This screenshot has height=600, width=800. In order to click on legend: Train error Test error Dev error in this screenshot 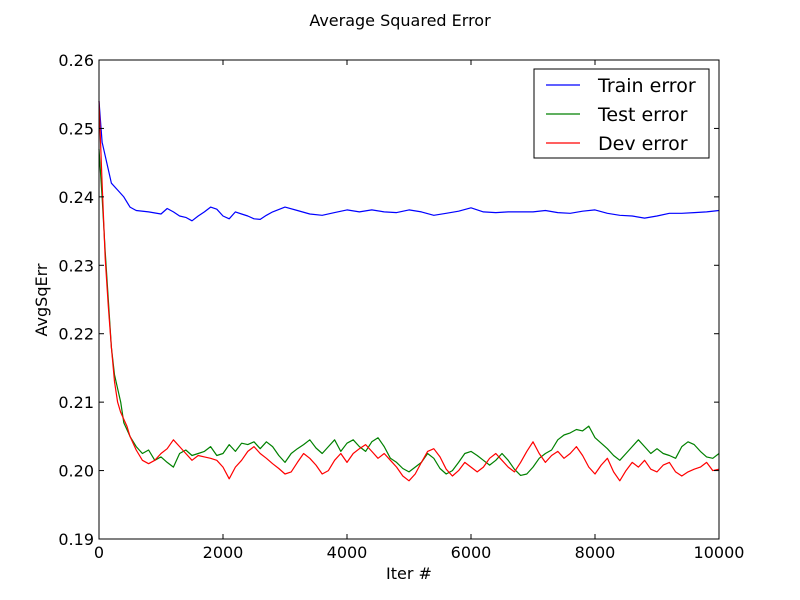, I will do `click(621, 113)`.